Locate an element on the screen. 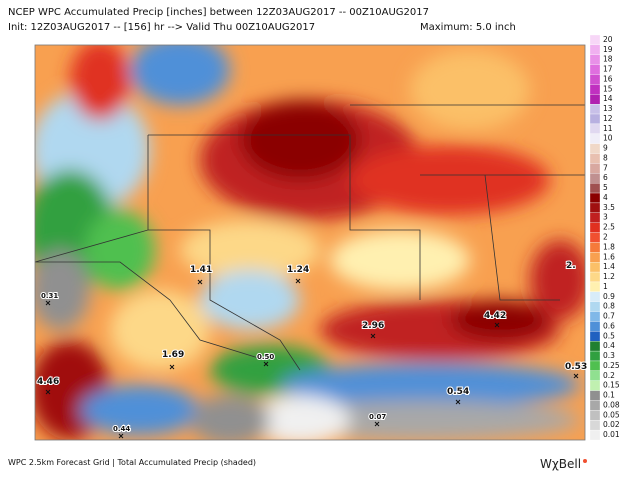 Image resolution: width=640 pixels, height=487 pixels. header-maximum: Maximum: 5.0 inch is located at coordinates (468, 27).